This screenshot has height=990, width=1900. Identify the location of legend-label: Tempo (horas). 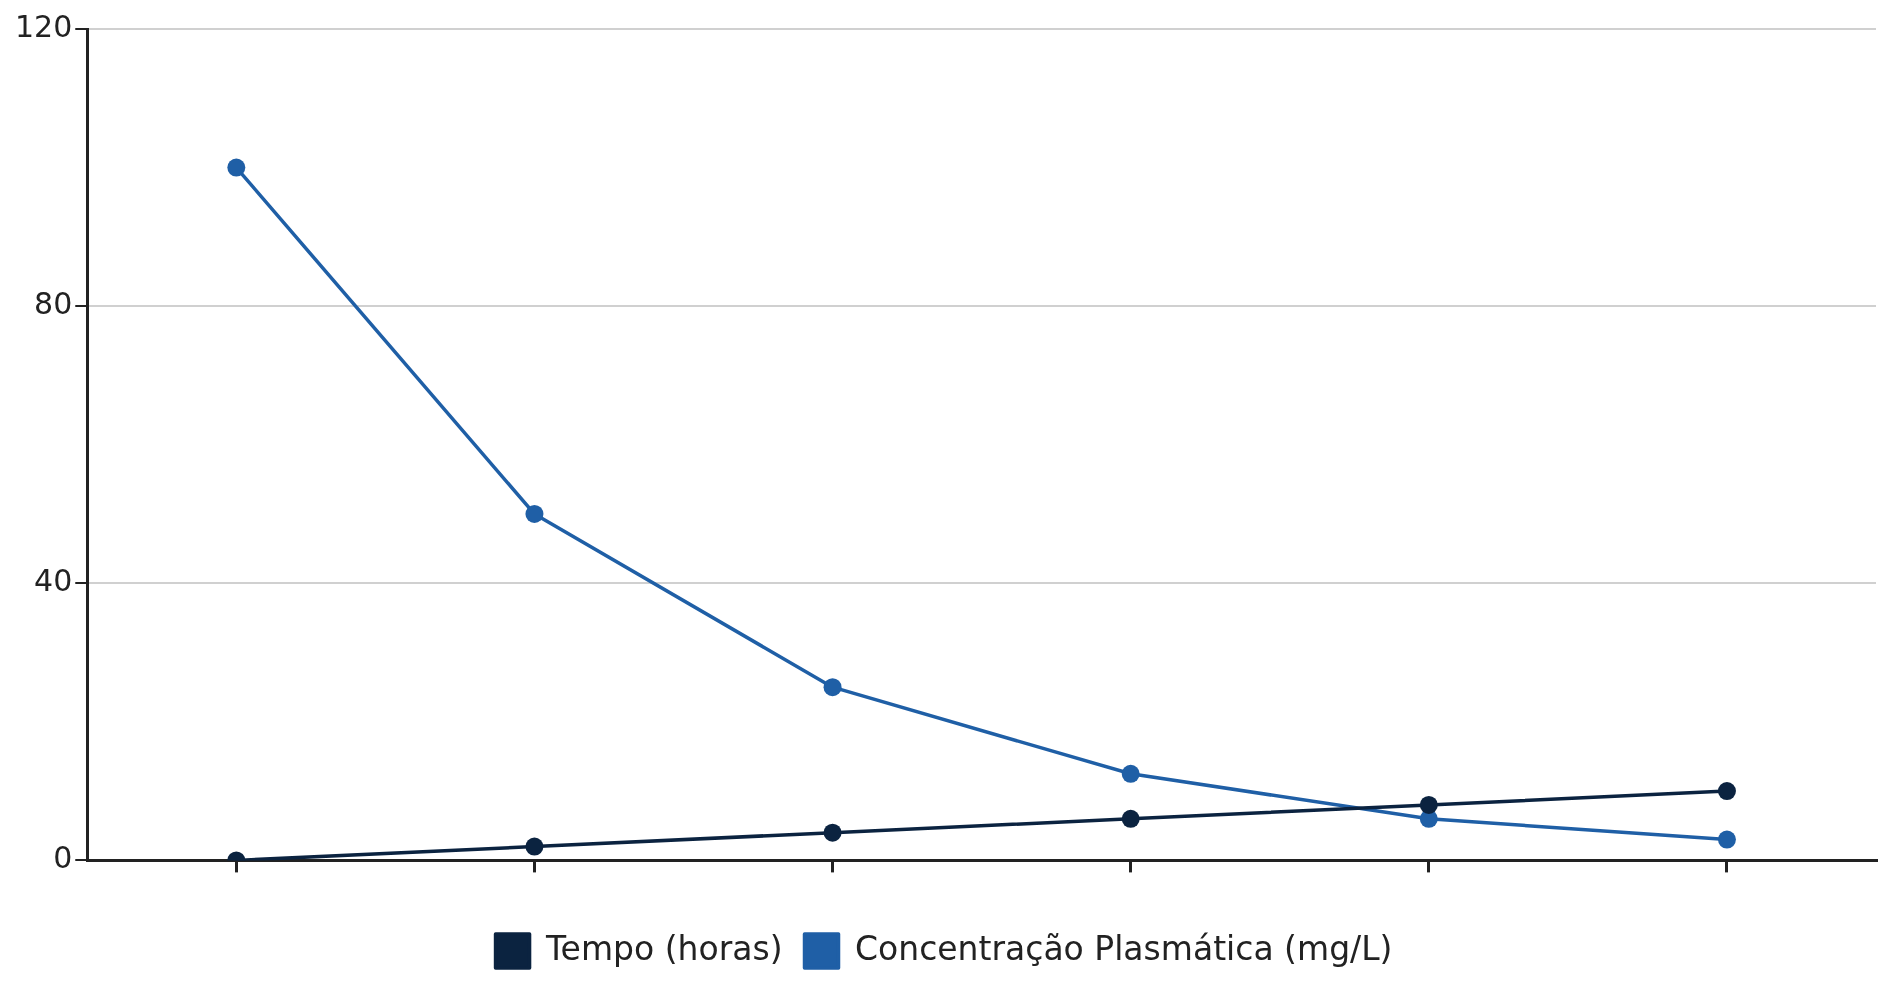
(664, 948).